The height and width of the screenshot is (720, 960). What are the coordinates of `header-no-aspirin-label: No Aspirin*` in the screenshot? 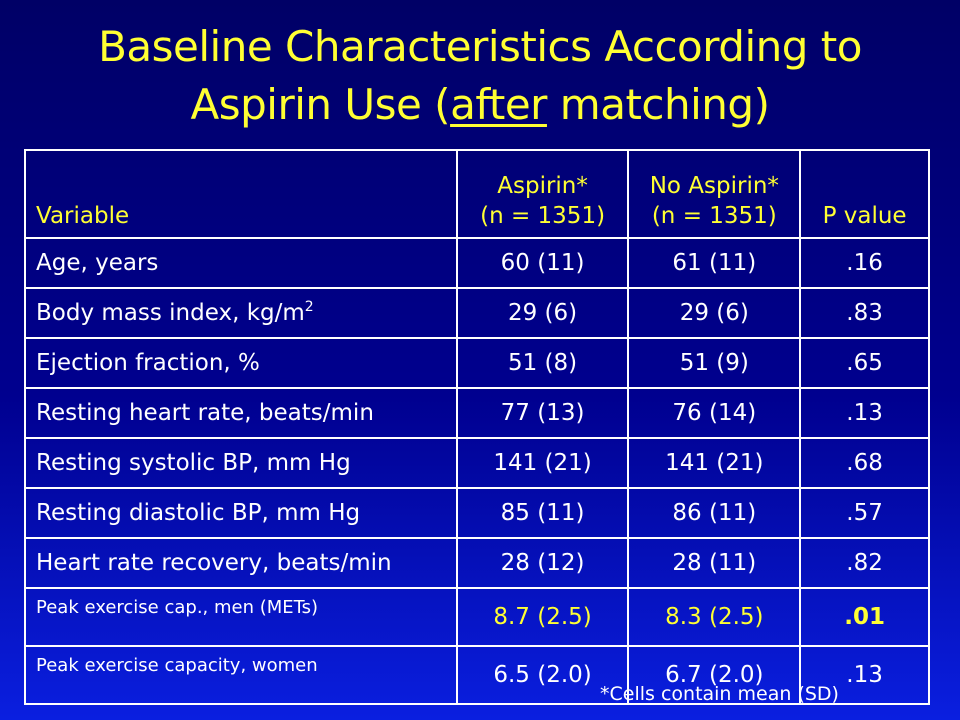 It's located at (714, 186).